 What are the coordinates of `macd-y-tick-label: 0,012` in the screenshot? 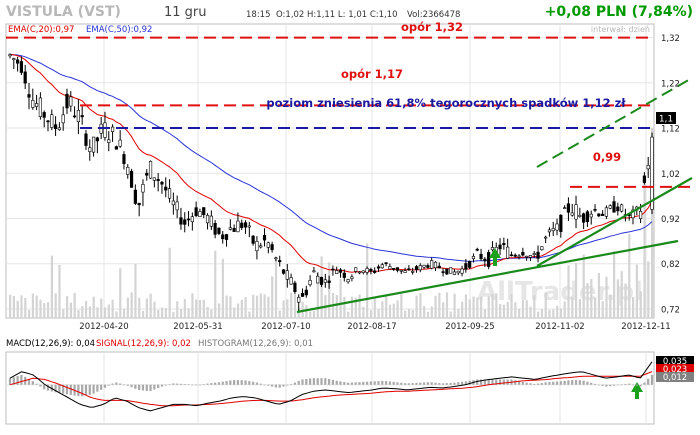 It's located at (675, 378).